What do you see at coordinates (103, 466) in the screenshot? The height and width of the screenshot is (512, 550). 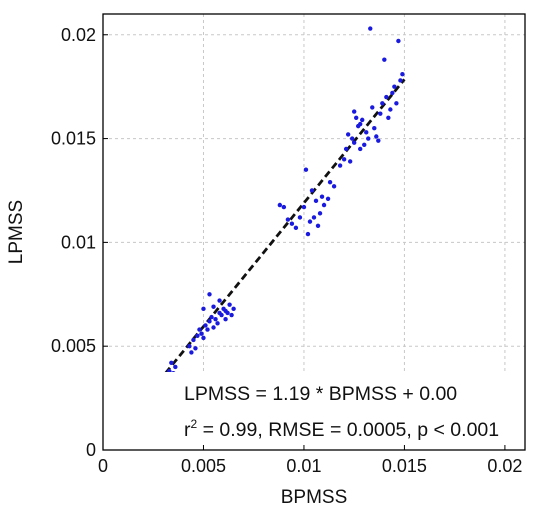 I see `x-tick-label: 0` at bounding box center [103, 466].